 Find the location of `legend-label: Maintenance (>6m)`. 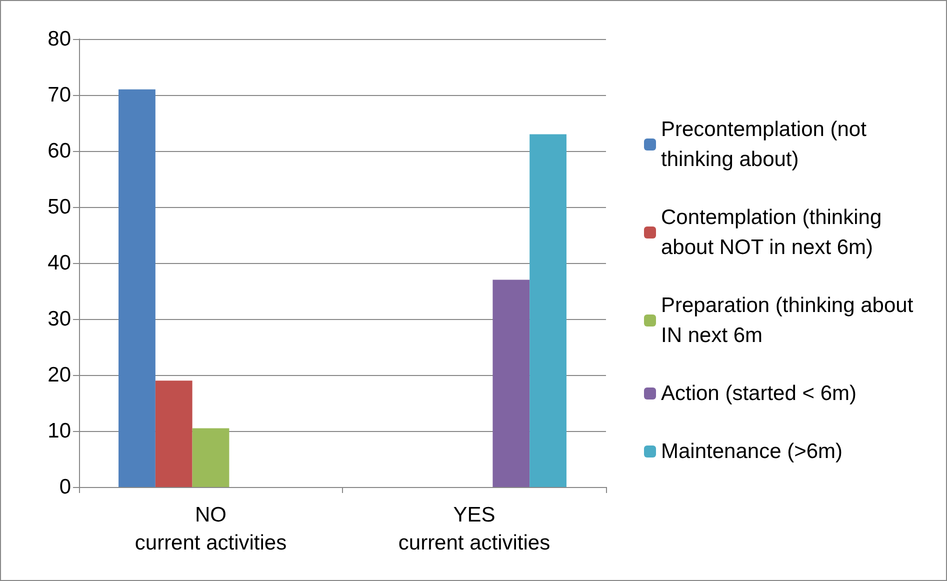

legend-label: Maintenance (>6m) is located at coordinates (752, 451).